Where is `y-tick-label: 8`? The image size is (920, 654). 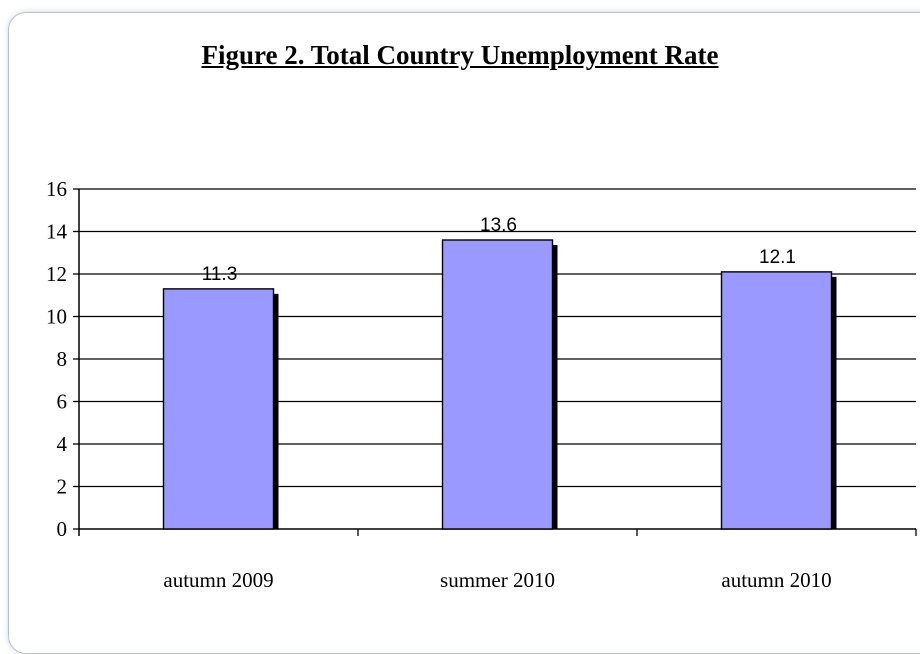
y-tick-label: 8 is located at coordinates (62, 359).